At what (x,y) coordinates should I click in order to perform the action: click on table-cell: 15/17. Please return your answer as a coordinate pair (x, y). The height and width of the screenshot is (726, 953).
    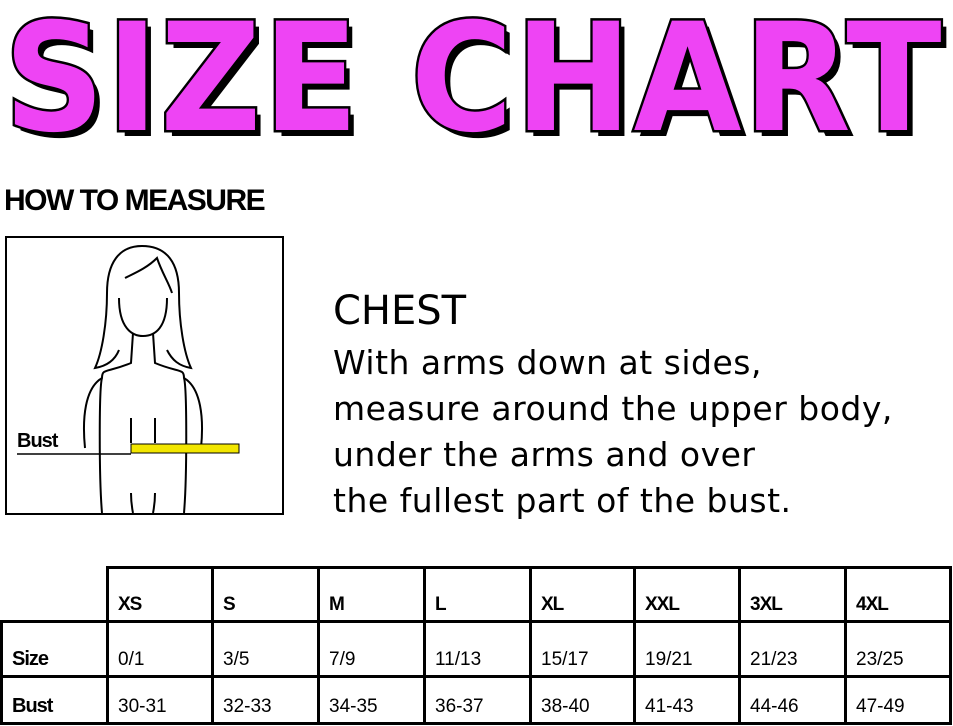
    Looking at the image, I should click on (582, 649).